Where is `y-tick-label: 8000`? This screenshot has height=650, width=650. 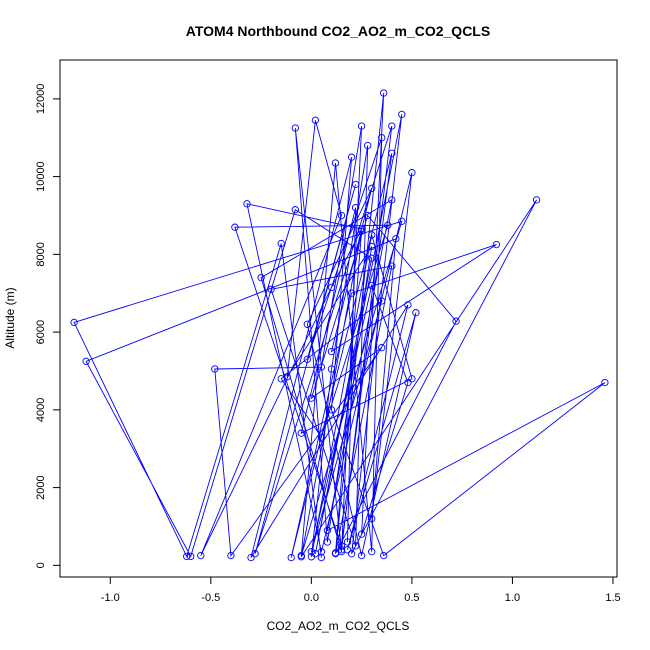 y-tick-label: 8000 is located at coordinates (41, 254).